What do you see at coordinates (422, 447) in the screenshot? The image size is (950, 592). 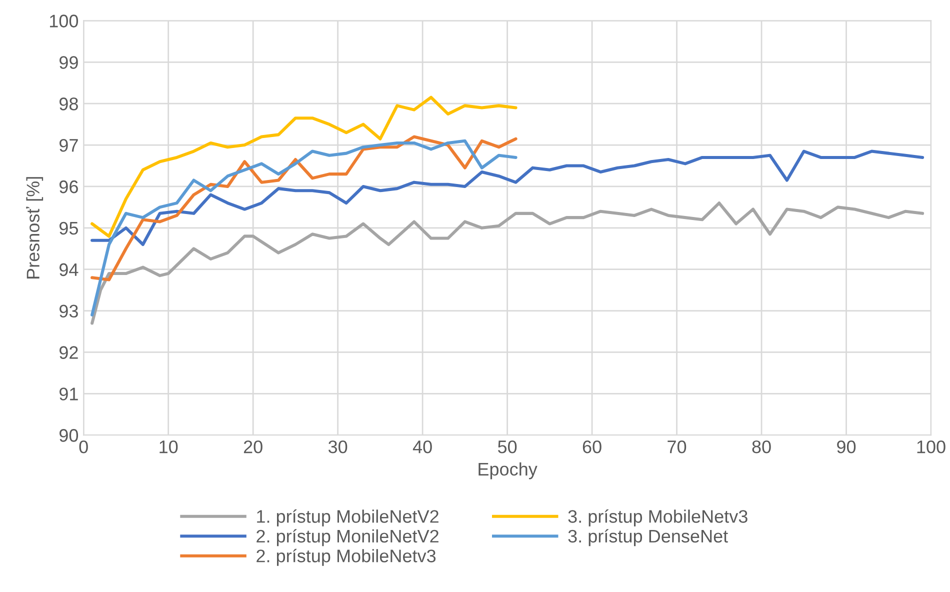 I see `x-tick-label: 40` at bounding box center [422, 447].